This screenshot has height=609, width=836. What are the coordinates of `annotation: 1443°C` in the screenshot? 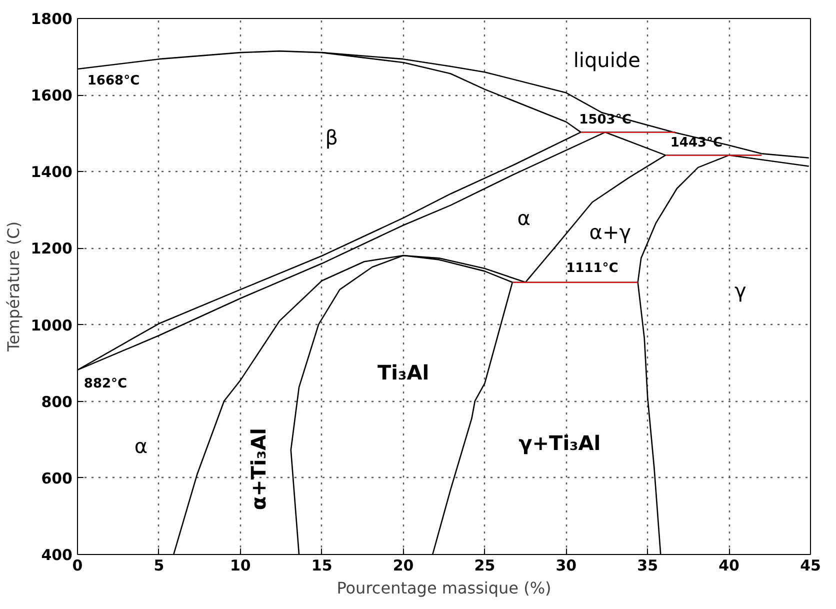 It's located at (696, 143).